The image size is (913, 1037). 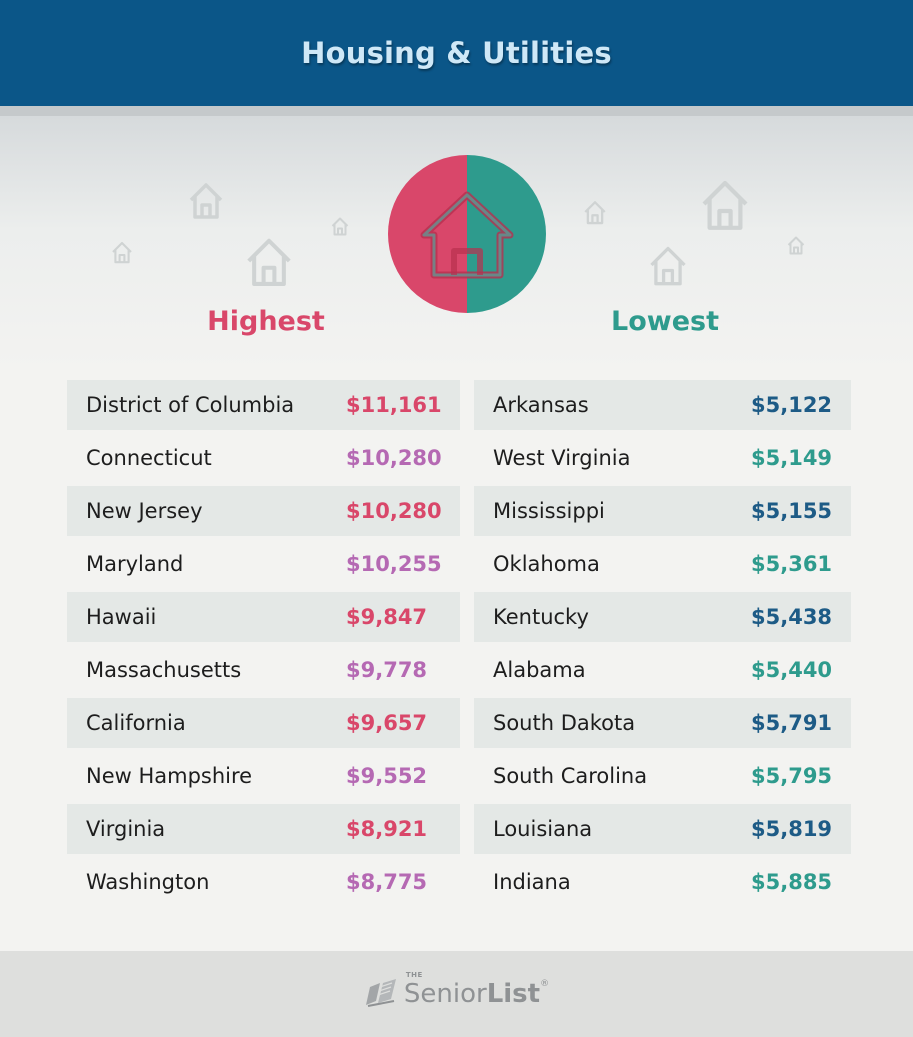 What do you see at coordinates (662, 829) in the screenshot?
I see `table-row: Louisiana $5,819` at bounding box center [662, 829].